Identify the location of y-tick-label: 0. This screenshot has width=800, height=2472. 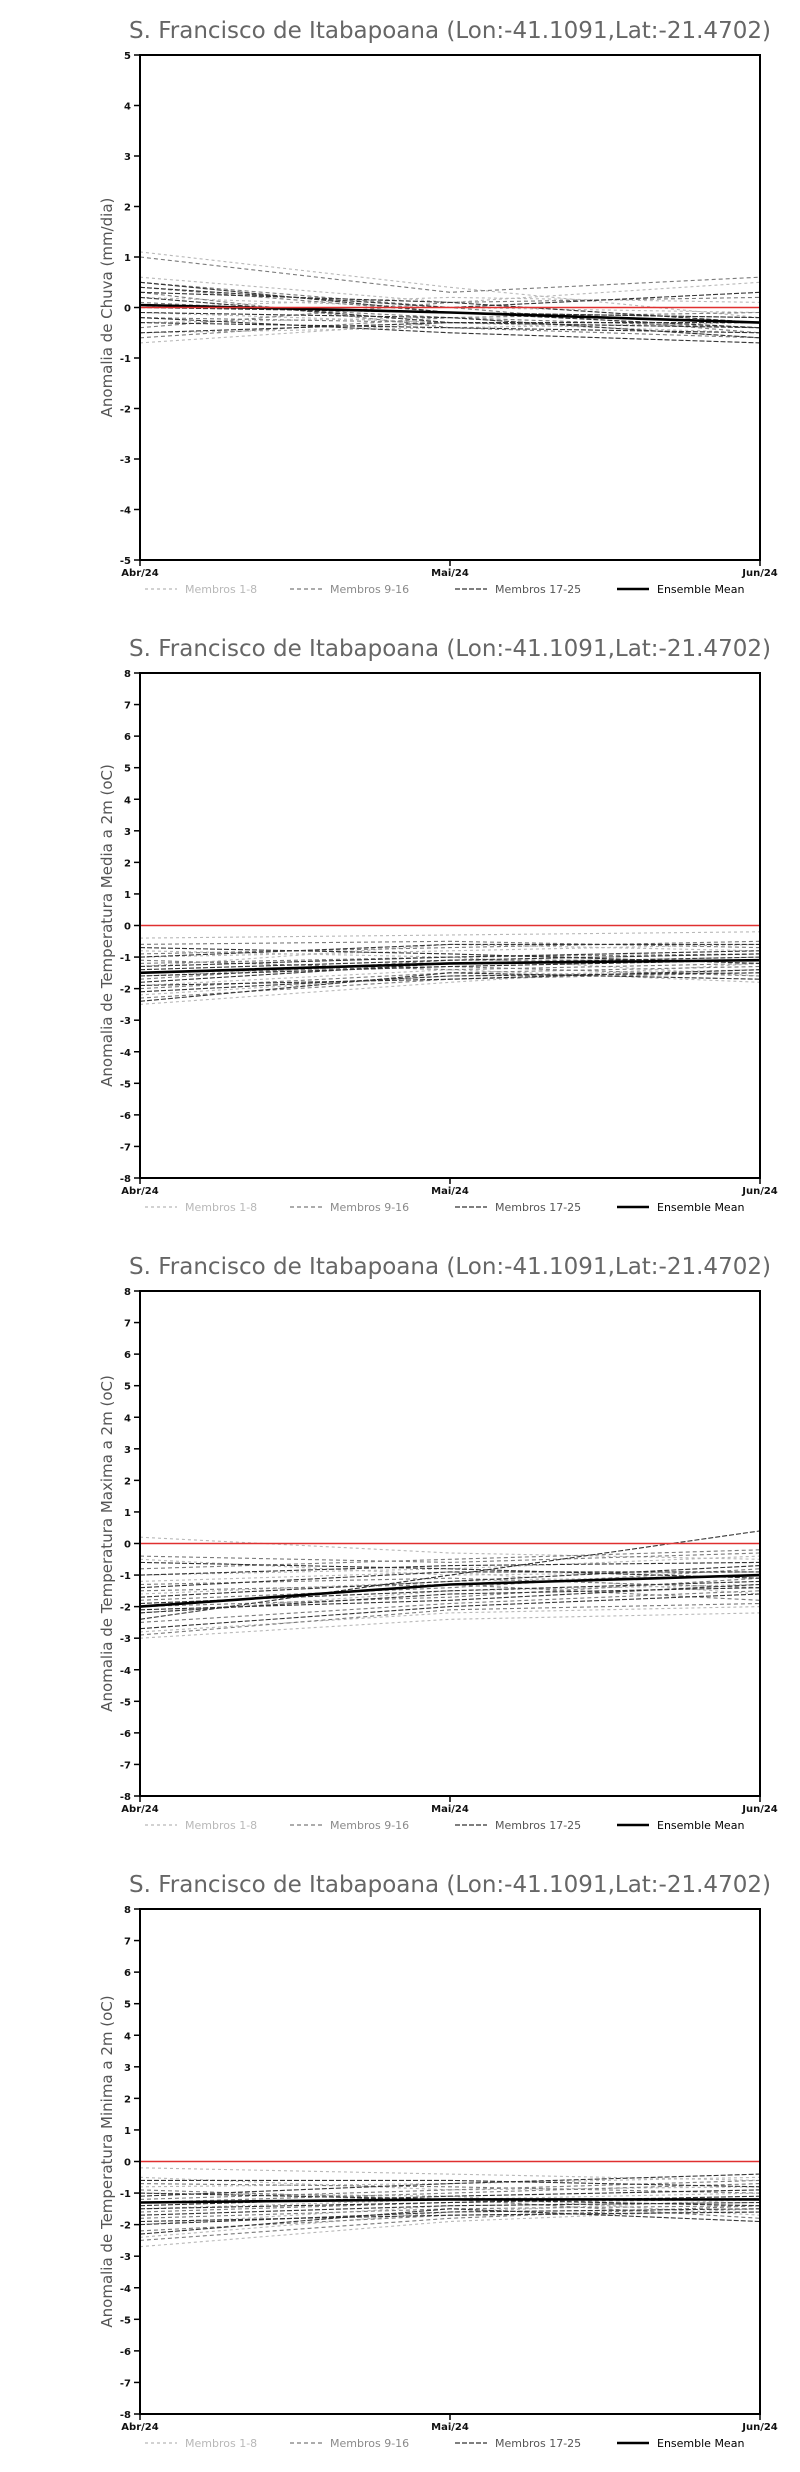
(127, 2163).